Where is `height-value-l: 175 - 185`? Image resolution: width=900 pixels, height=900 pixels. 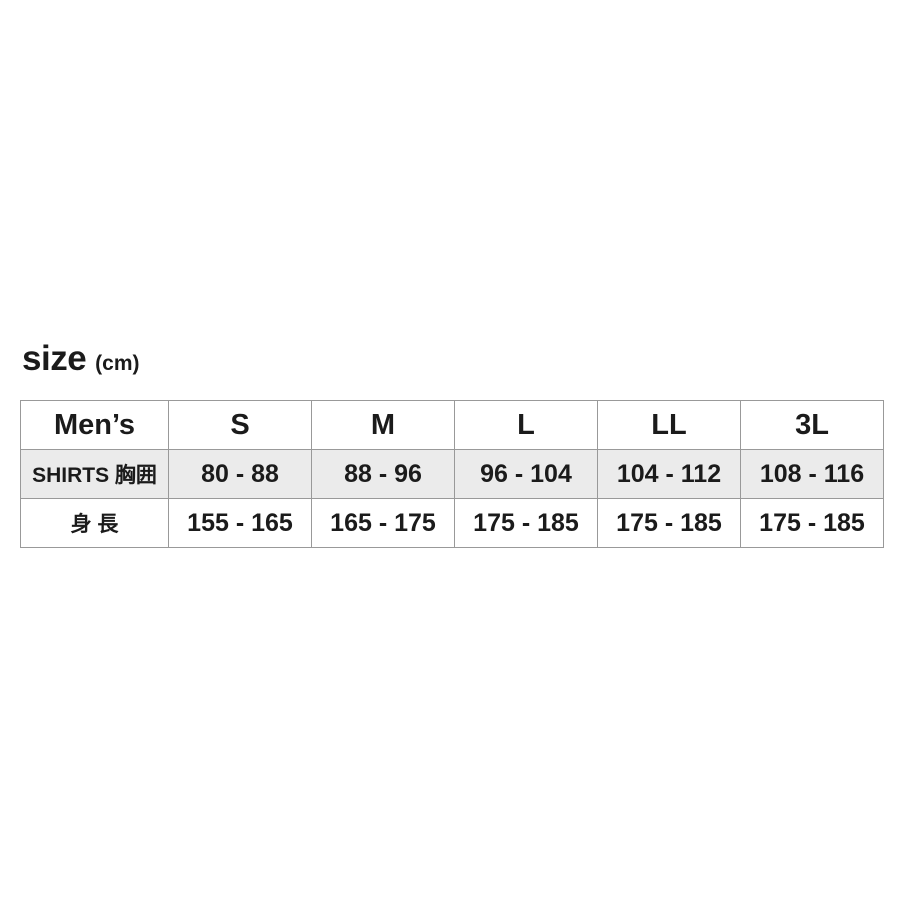 height-value-l: 175 - 185 is located at coordinates (526, 523).